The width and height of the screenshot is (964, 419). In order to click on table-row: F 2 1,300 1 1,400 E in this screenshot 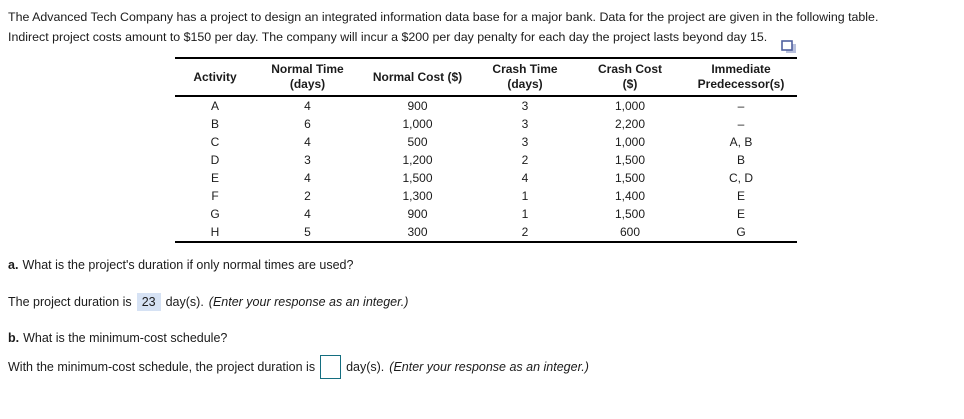, I will do `click(486, 196)`.